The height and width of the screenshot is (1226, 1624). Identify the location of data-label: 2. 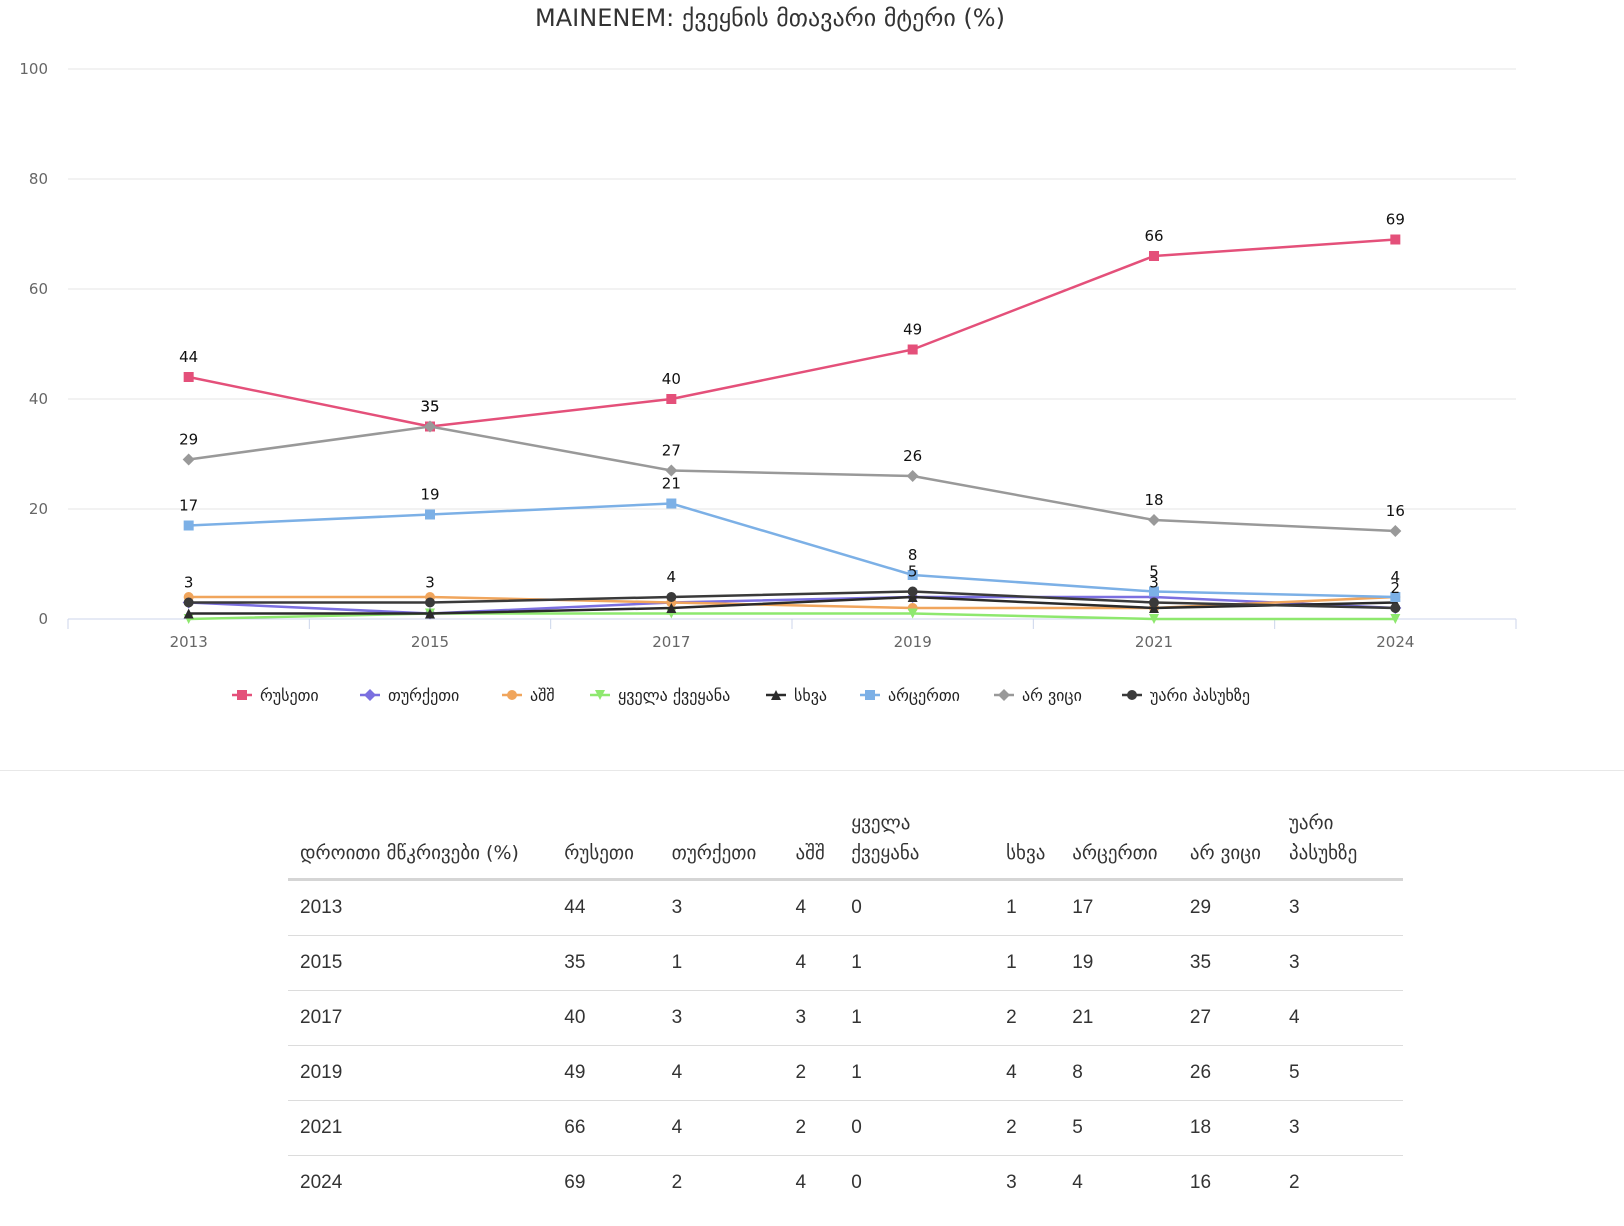
(1396, 588).